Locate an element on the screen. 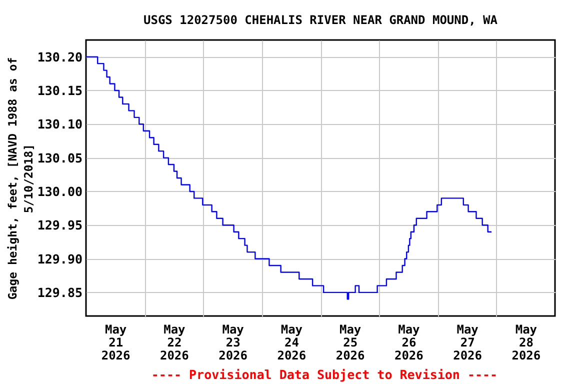 Image resolution: width=576 pixels, height=384 pixels. x-tick-label: May 22 2026 is located at coordinates (174, 342).